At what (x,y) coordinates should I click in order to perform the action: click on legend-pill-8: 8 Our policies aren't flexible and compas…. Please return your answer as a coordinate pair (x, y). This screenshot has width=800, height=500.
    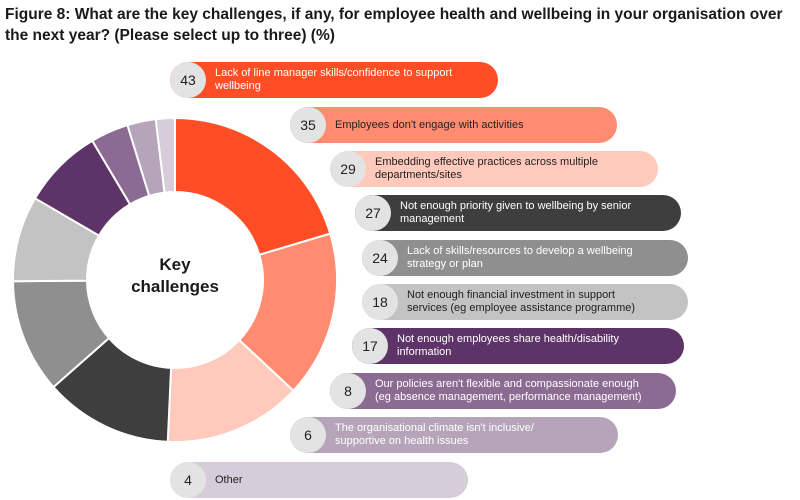
    Looking at the image, I should click on (503, 391).